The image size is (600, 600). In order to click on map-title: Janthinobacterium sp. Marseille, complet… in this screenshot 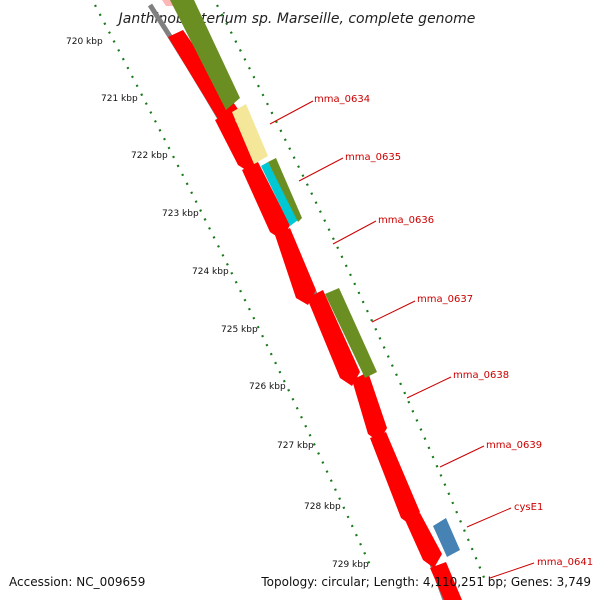, I will do `click(296, 19)`.